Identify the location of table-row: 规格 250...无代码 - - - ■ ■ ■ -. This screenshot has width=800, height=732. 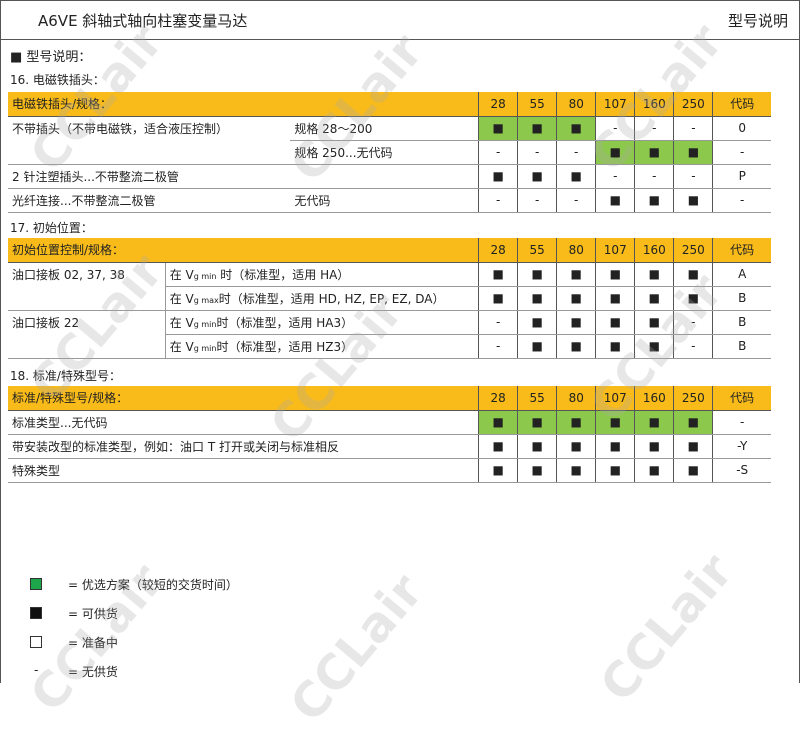
(389, 152).